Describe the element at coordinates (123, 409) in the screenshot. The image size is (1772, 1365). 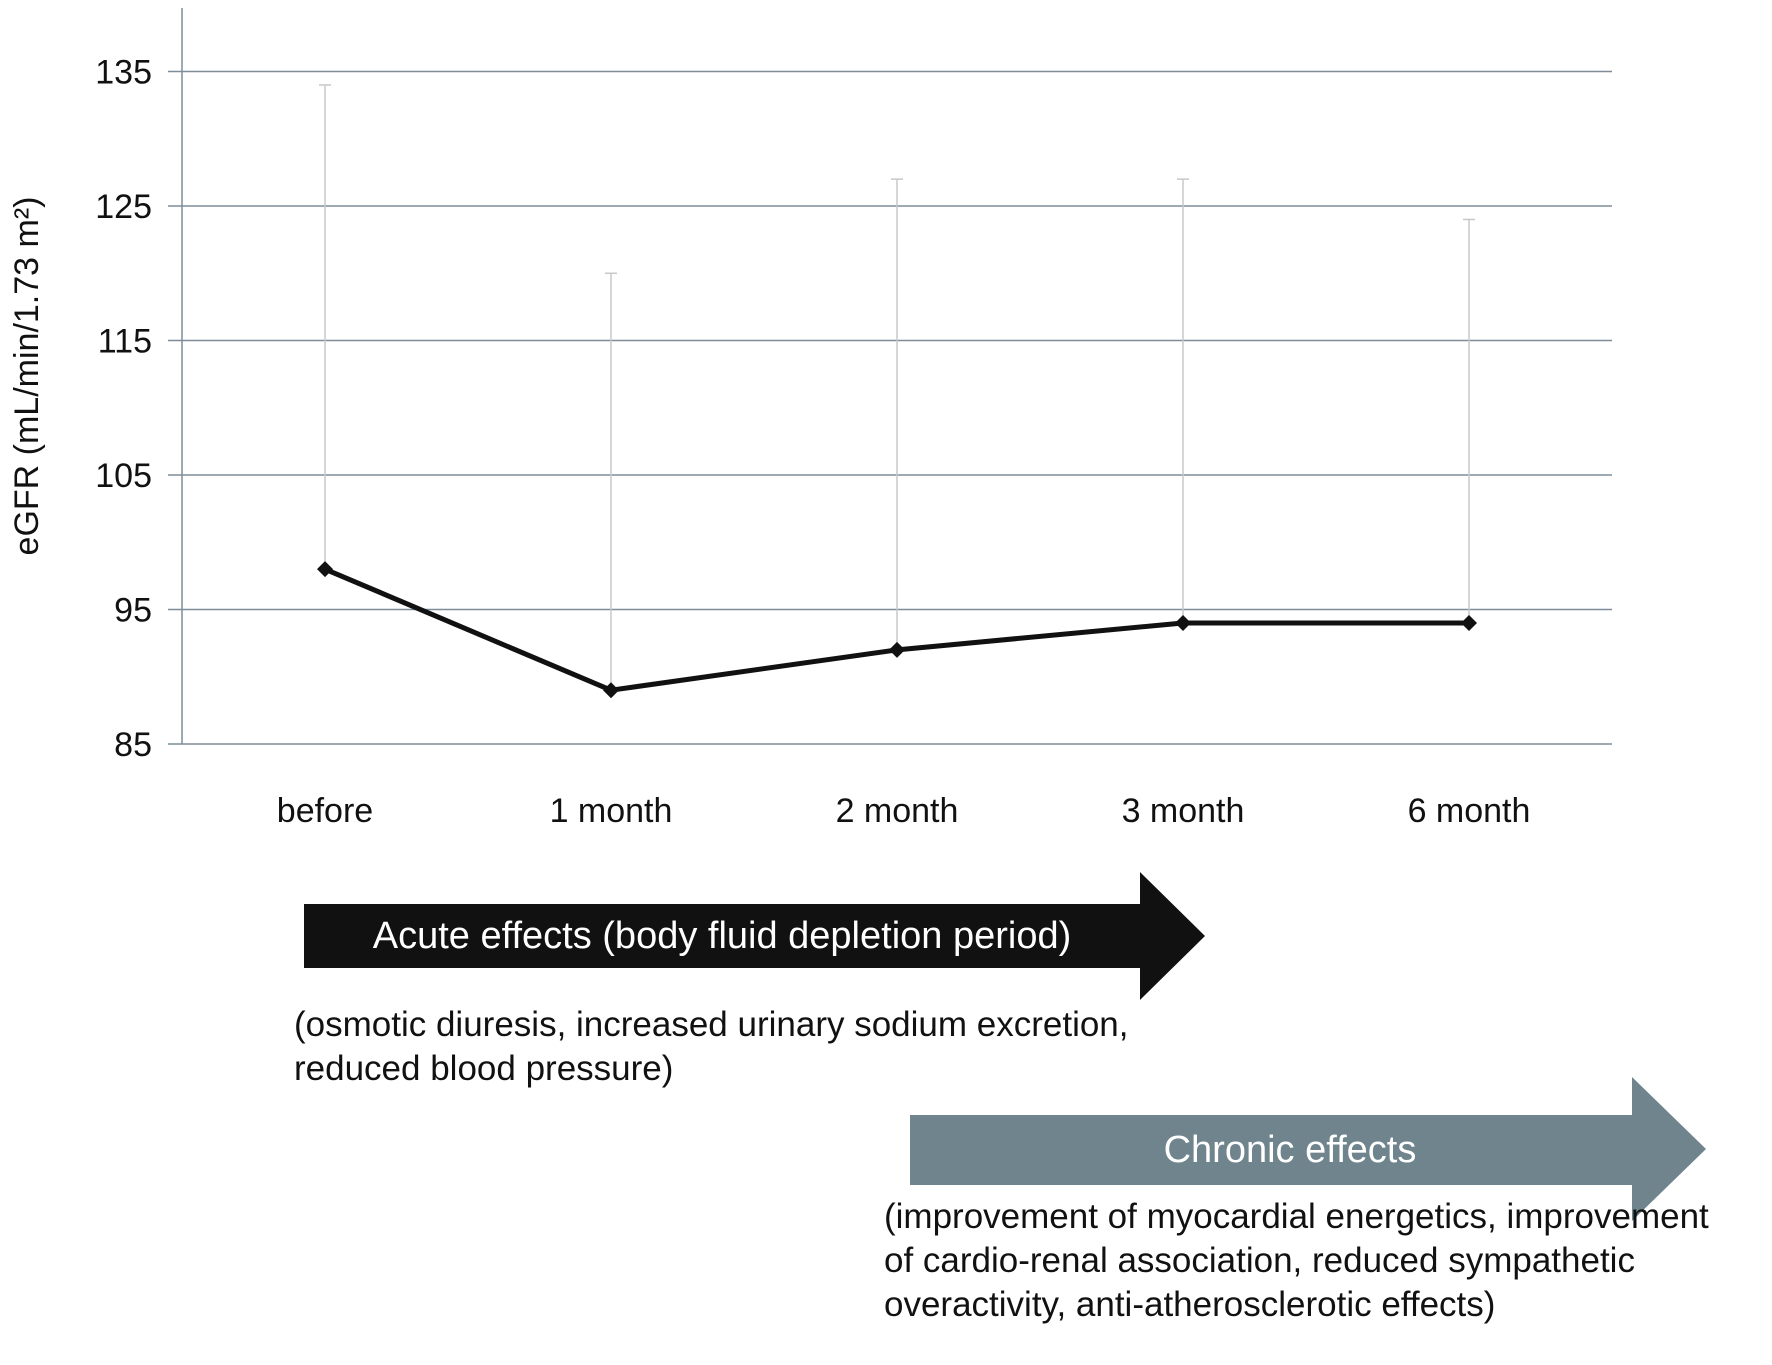
I see `y-tick-labels: 85 95 105 115 125 135` at that location.